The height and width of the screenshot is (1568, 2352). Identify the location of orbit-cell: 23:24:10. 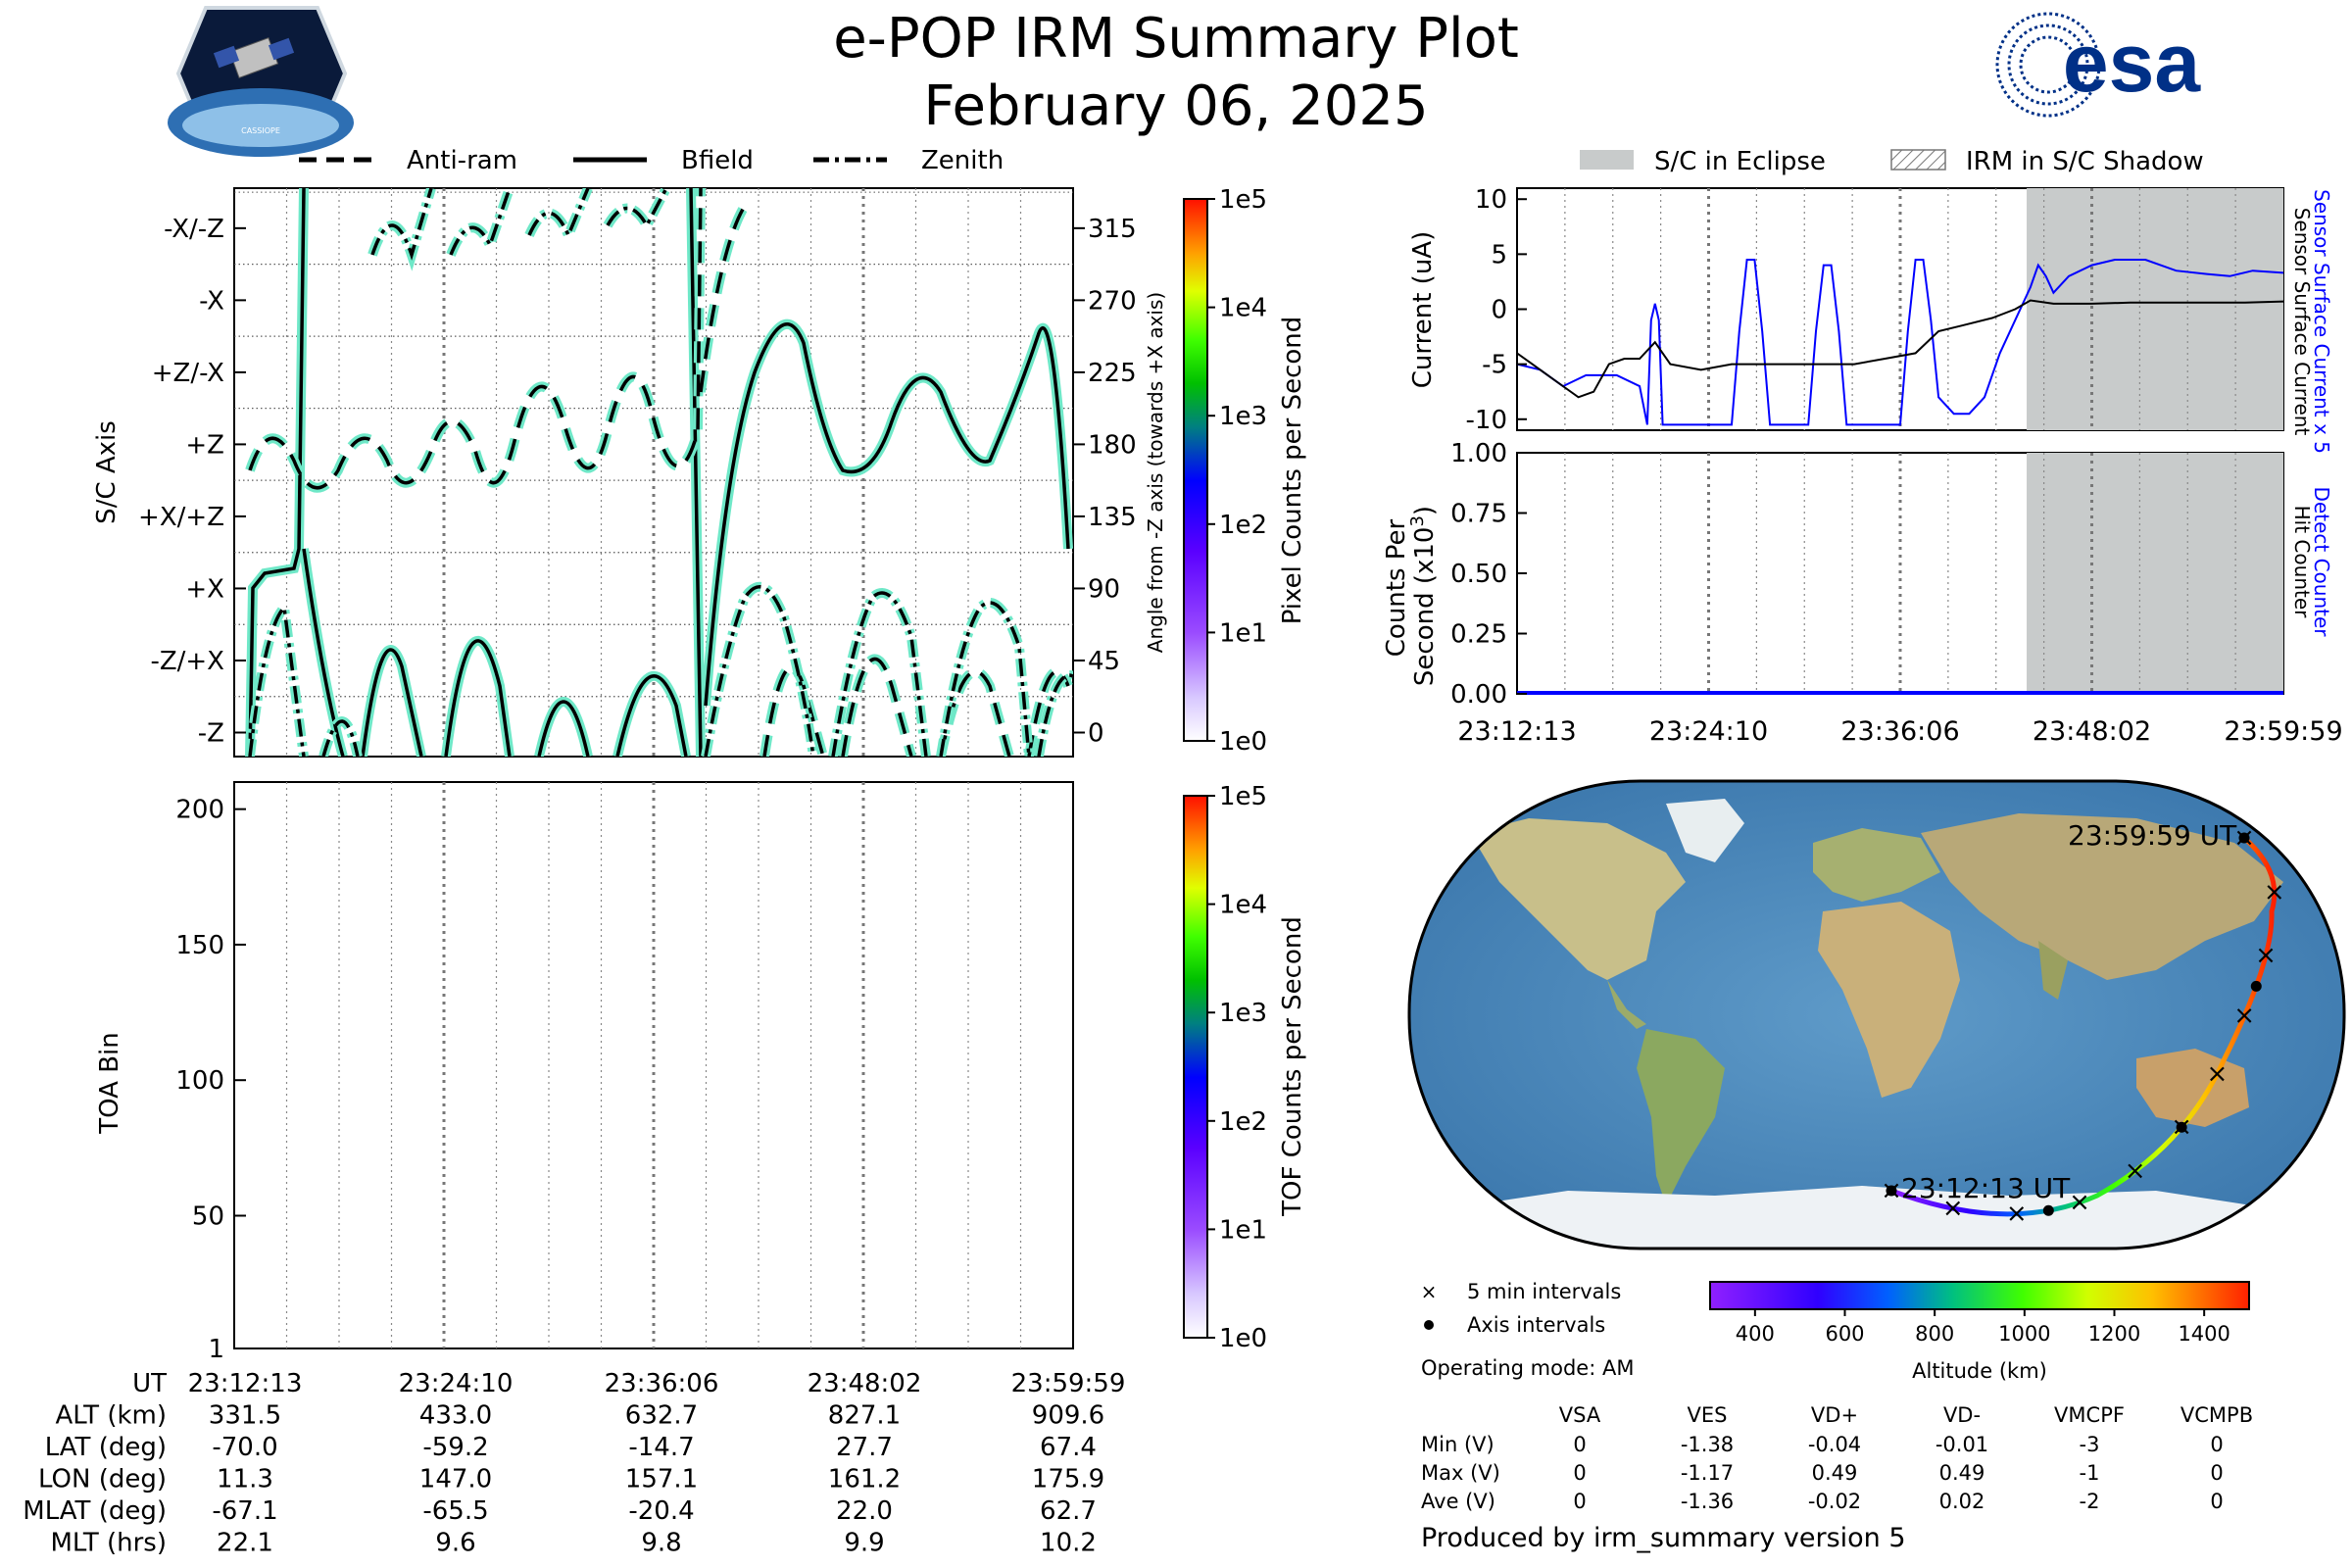
(456, 1383).